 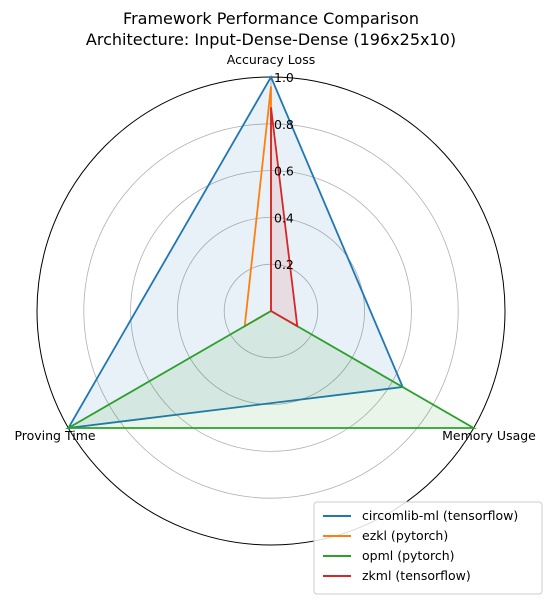 I want to click on radial-tick-label: 0.6, so click(x=284, y=171).